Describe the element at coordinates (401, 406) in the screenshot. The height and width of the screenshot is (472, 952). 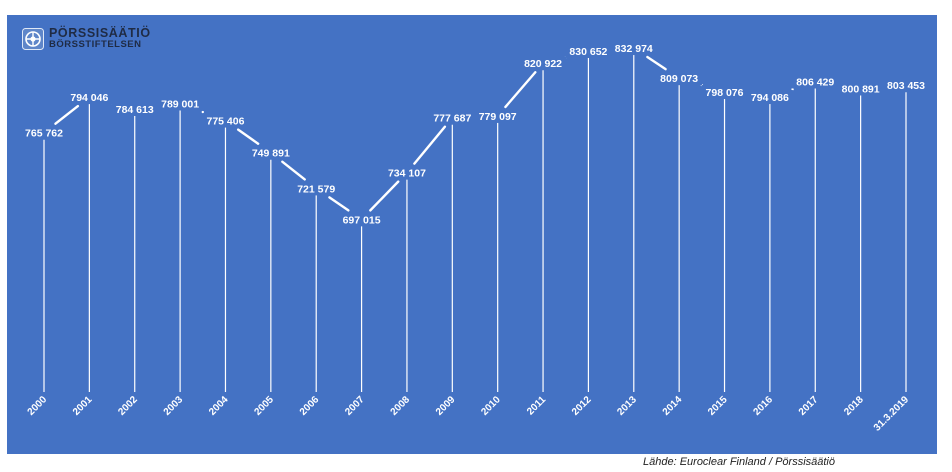
I see `x-tick-label-8: 2008` at that location.